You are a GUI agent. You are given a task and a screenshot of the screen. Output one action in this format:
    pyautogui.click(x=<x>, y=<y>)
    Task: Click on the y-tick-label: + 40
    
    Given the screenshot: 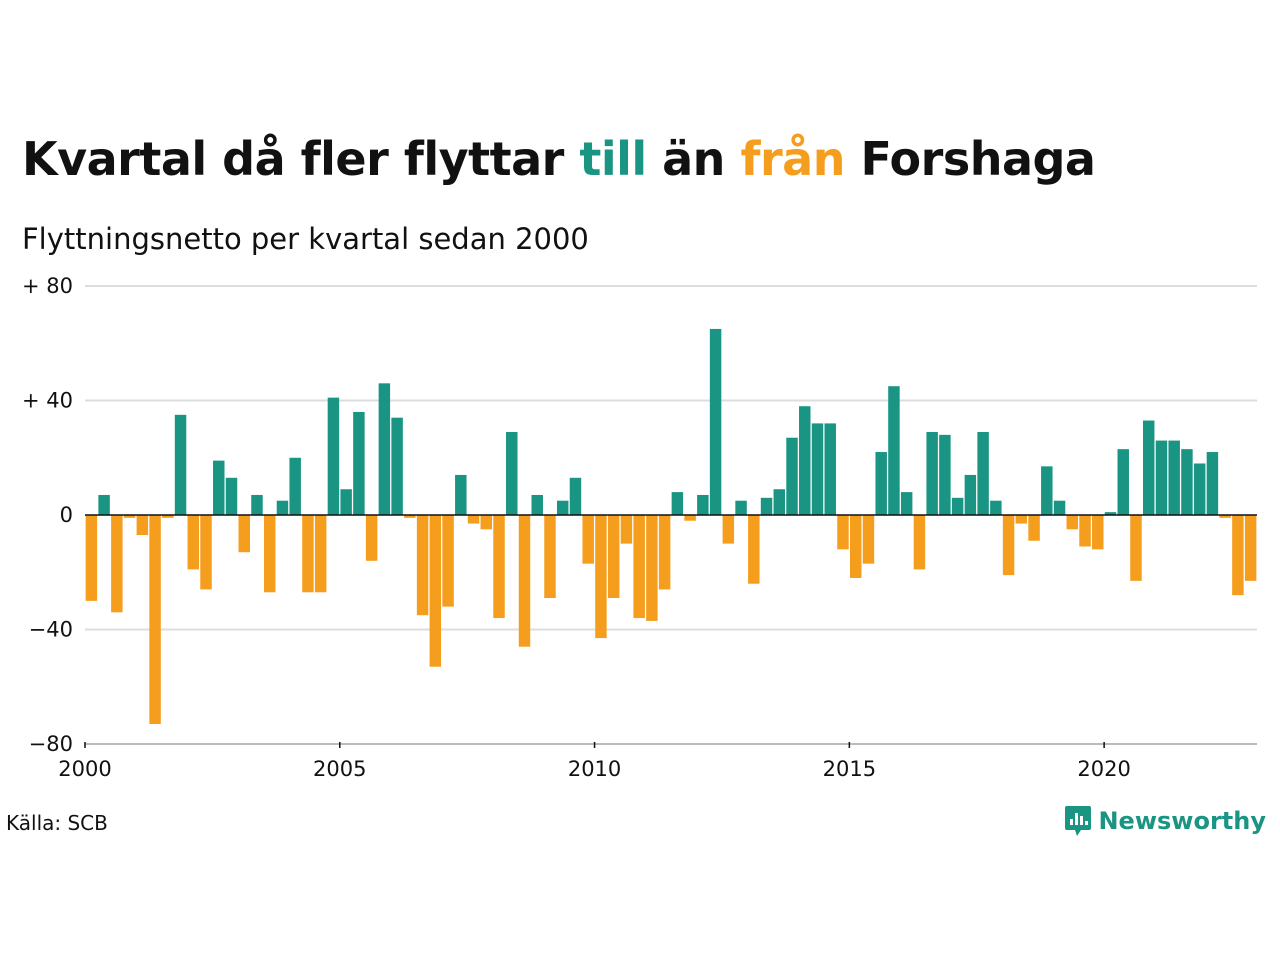 What is the action you would take?
    pyautogui.click(x=47, y=401)
    